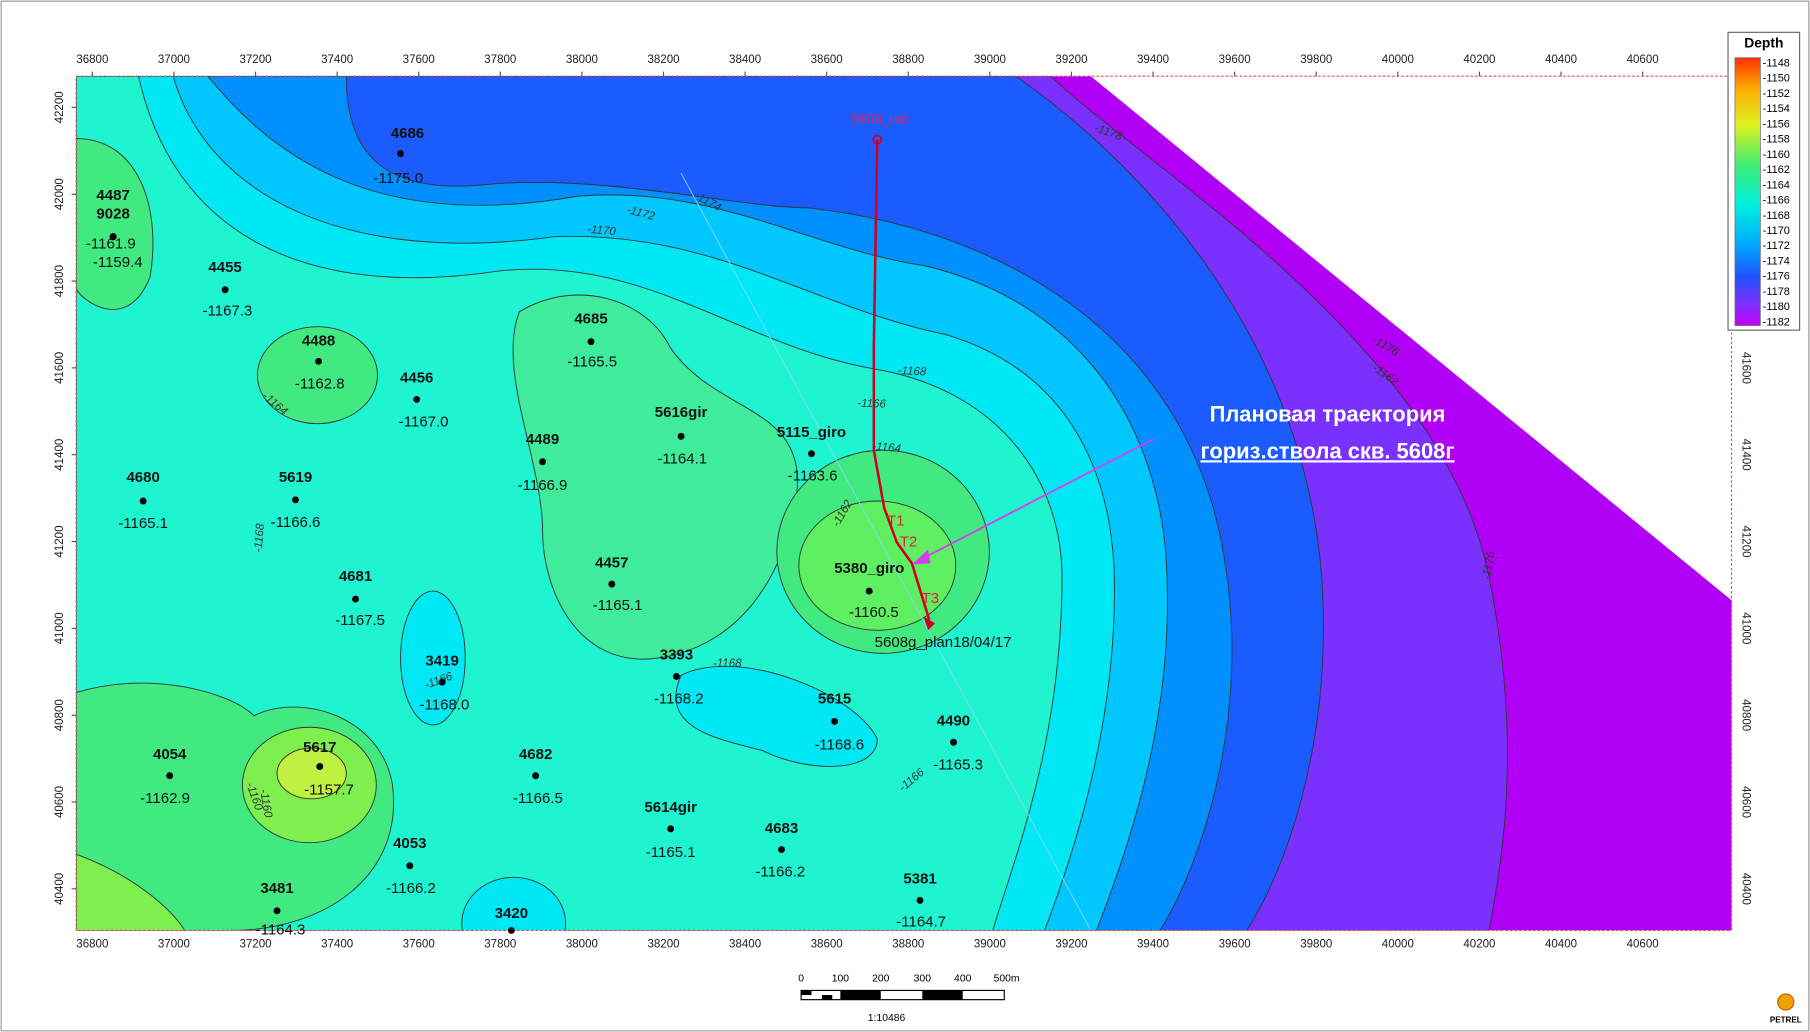 The height and width of the screenshot is (1032, 1810). What do you see at coordinates (511, 913) in the screenshot?
I see `well-name: 3420` at bounding box center [511, 913].